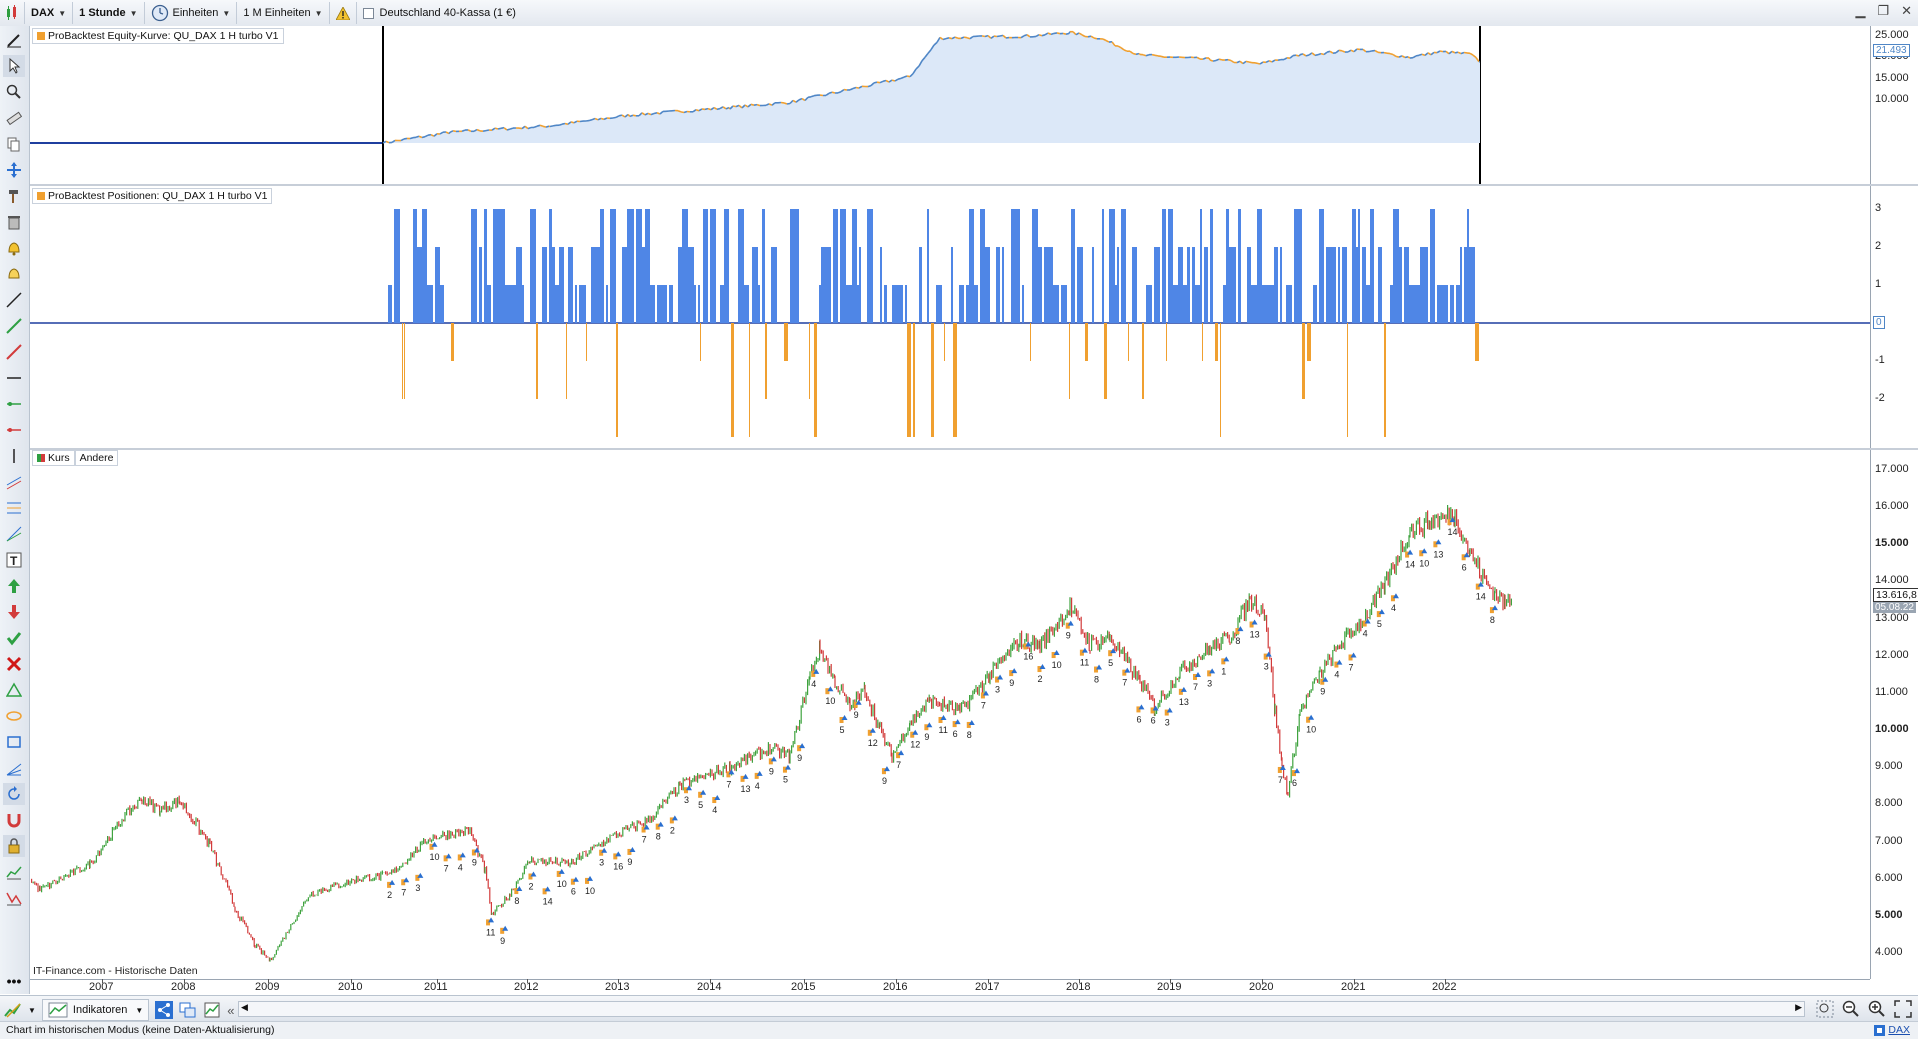 This screenshot has width=1918, height=1039. I want to click on scroll-left-icon: ◀, so click(244, 1007).